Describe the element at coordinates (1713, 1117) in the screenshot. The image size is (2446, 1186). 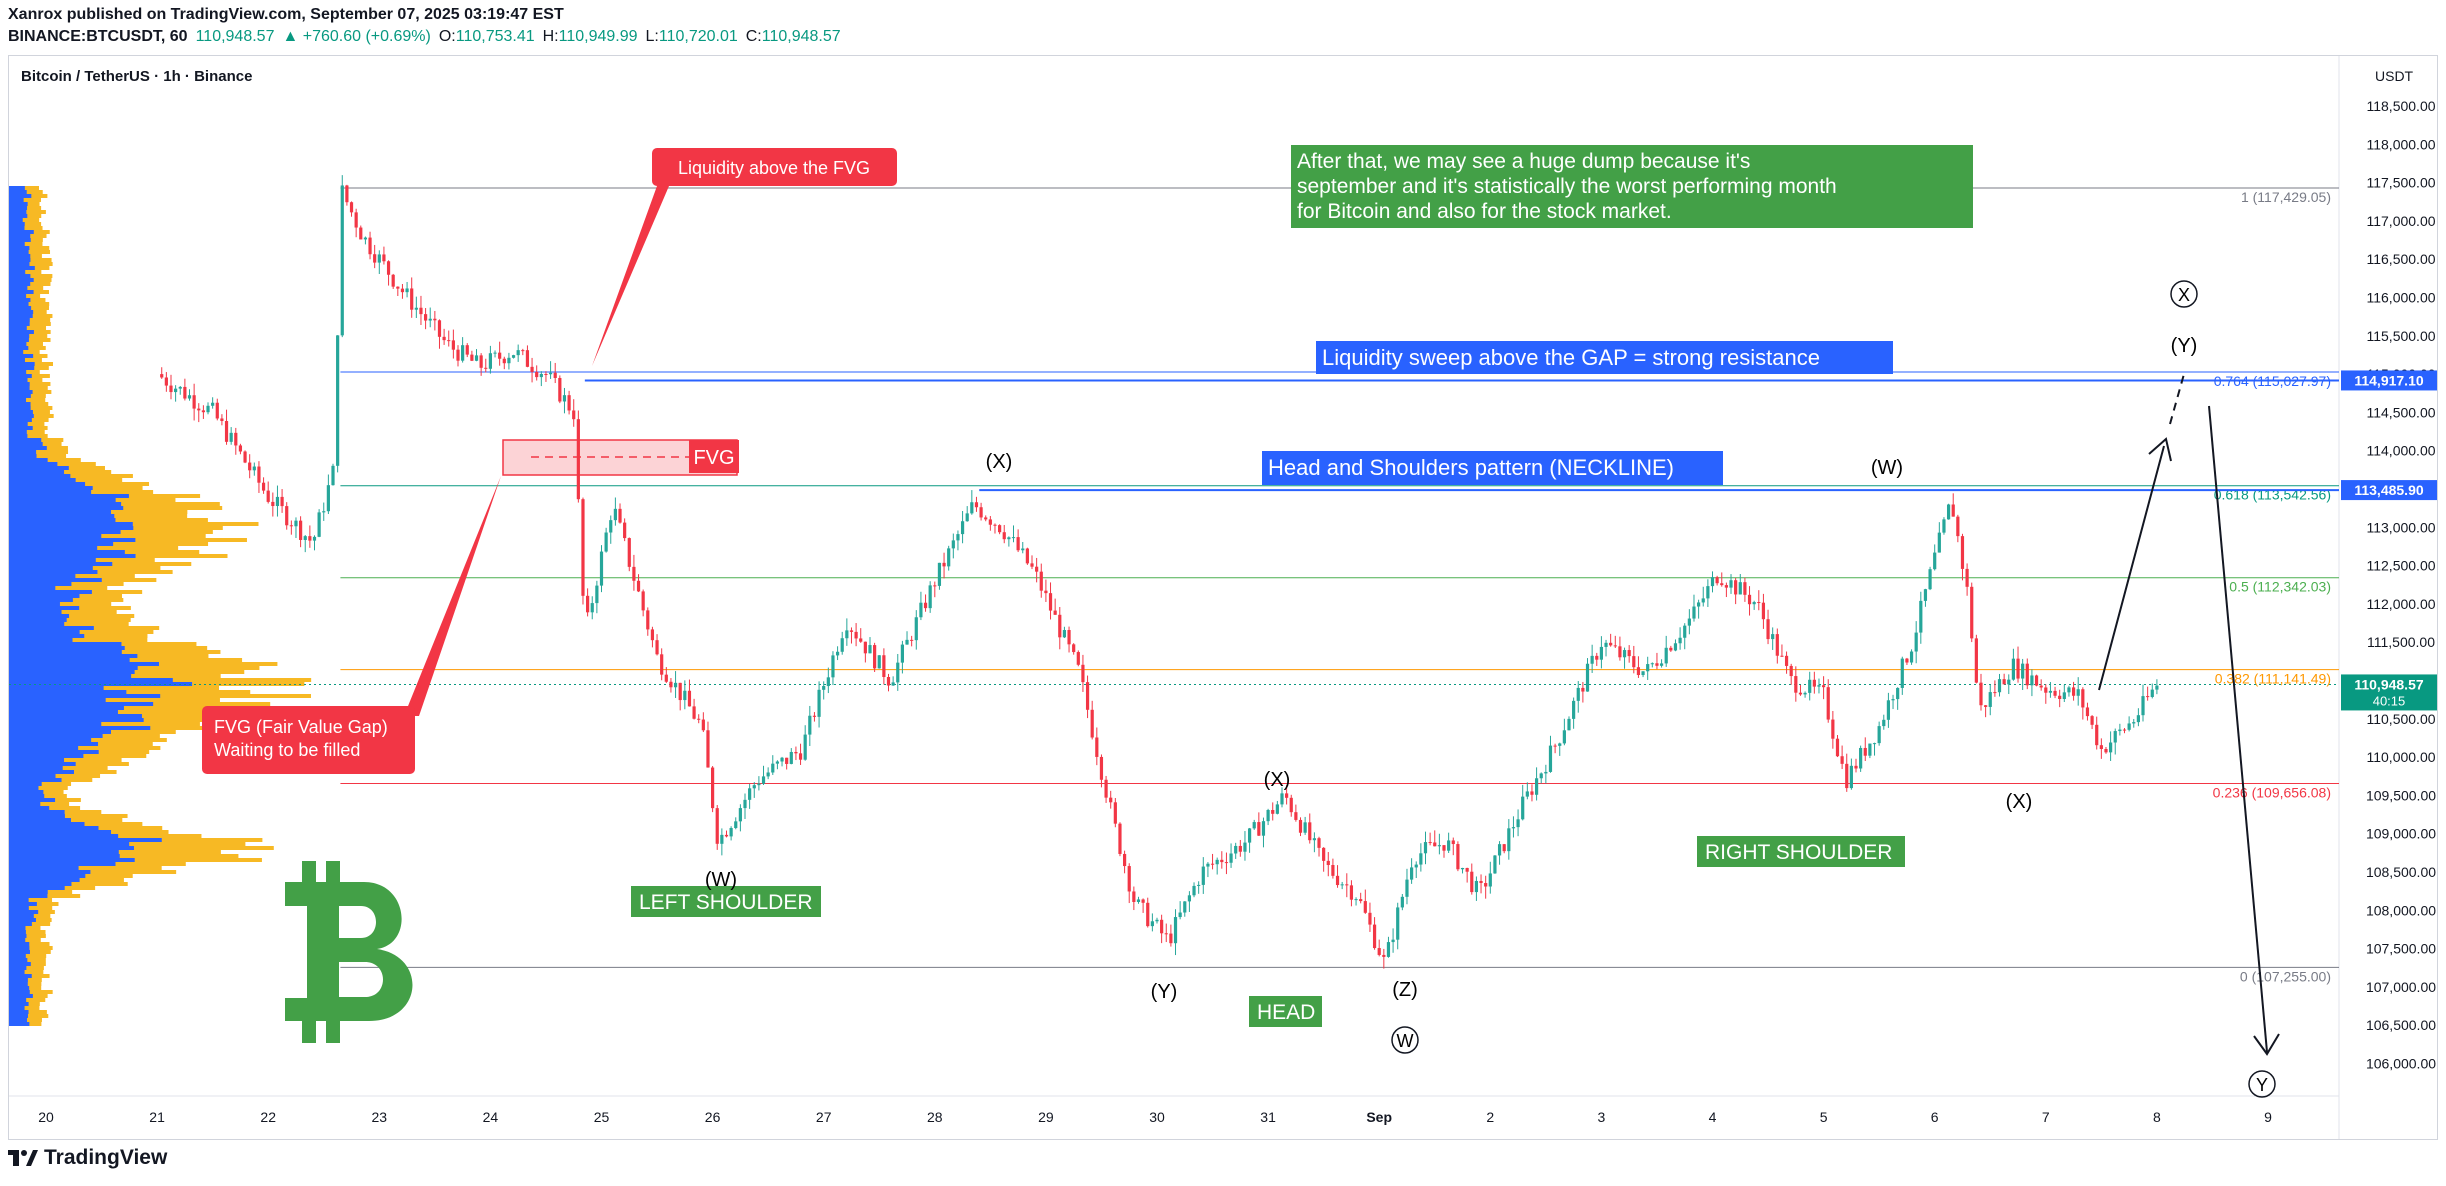
I see `time-tick-label: 4` at that location.